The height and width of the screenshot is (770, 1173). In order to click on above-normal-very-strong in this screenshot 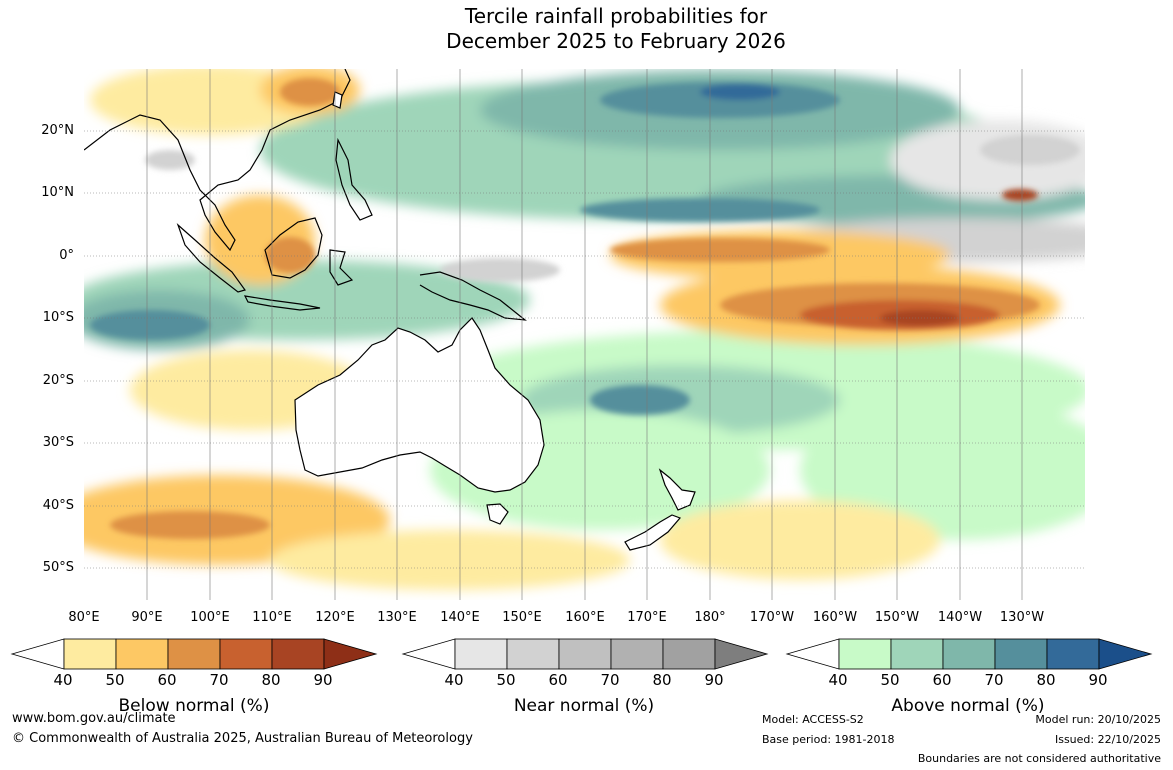, I will do `click(740, 92)`.